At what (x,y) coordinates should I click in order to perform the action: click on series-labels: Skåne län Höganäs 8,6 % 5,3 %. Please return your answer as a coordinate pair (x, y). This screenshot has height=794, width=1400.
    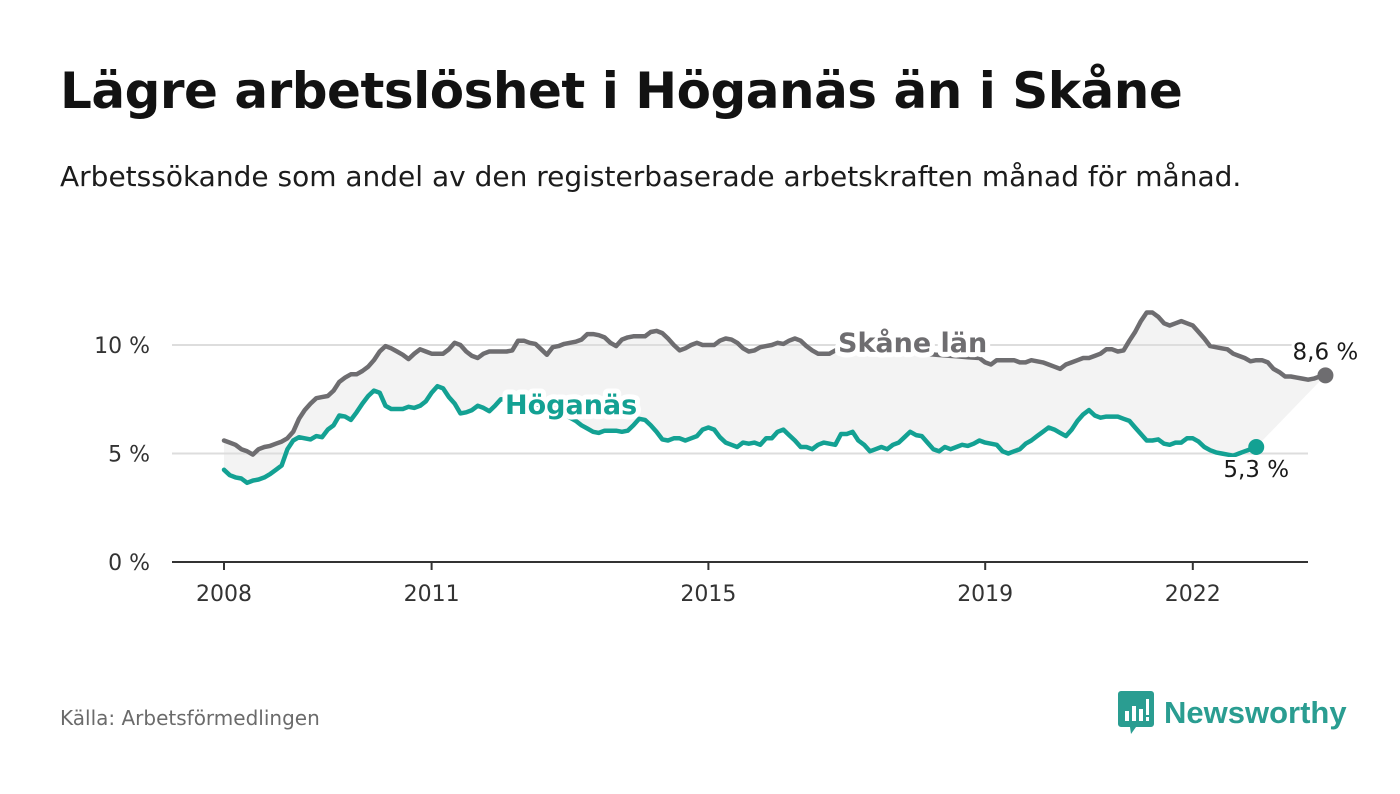
    Looking at the image, I should click on (930, 404).